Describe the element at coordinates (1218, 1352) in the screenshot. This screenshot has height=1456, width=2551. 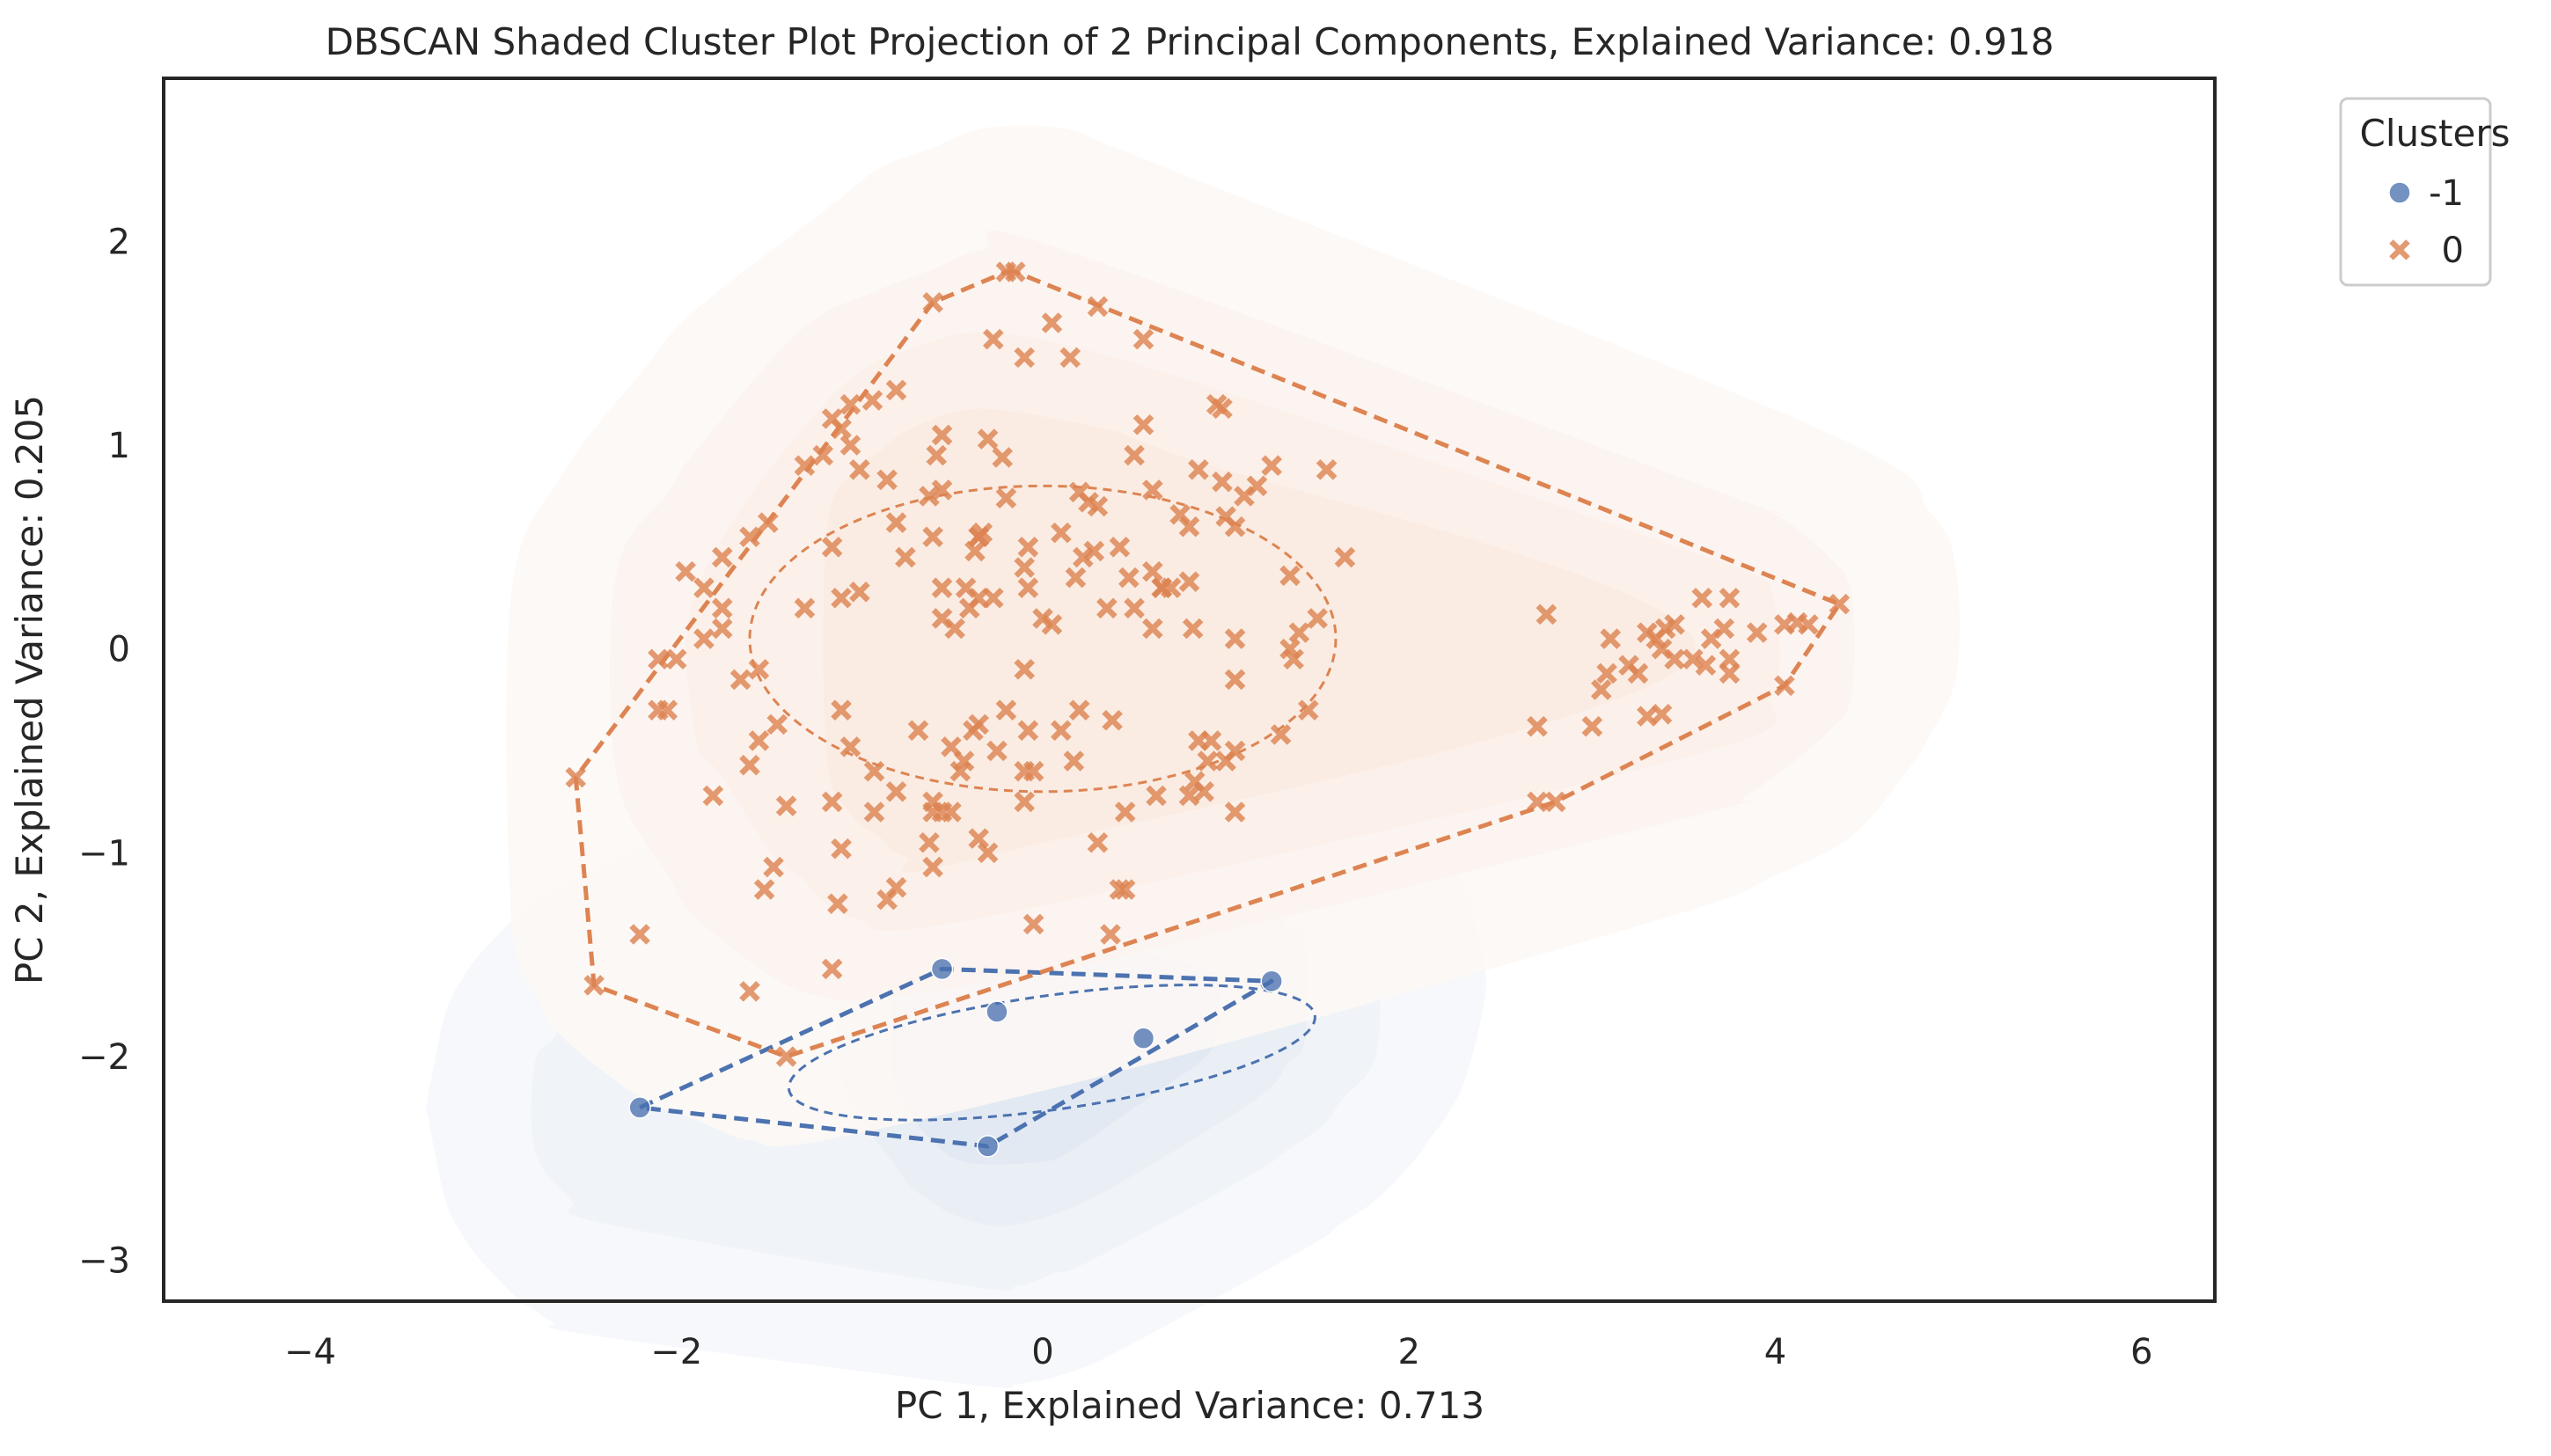
I see `x-axis-ticks: −4 −2 0 2 4 6` at that location.